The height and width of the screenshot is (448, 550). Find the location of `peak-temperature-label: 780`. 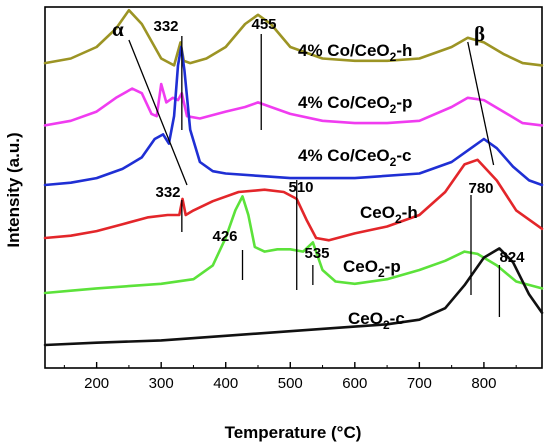

peak-temperature-label: 780 is located at coordinates (480, 188).